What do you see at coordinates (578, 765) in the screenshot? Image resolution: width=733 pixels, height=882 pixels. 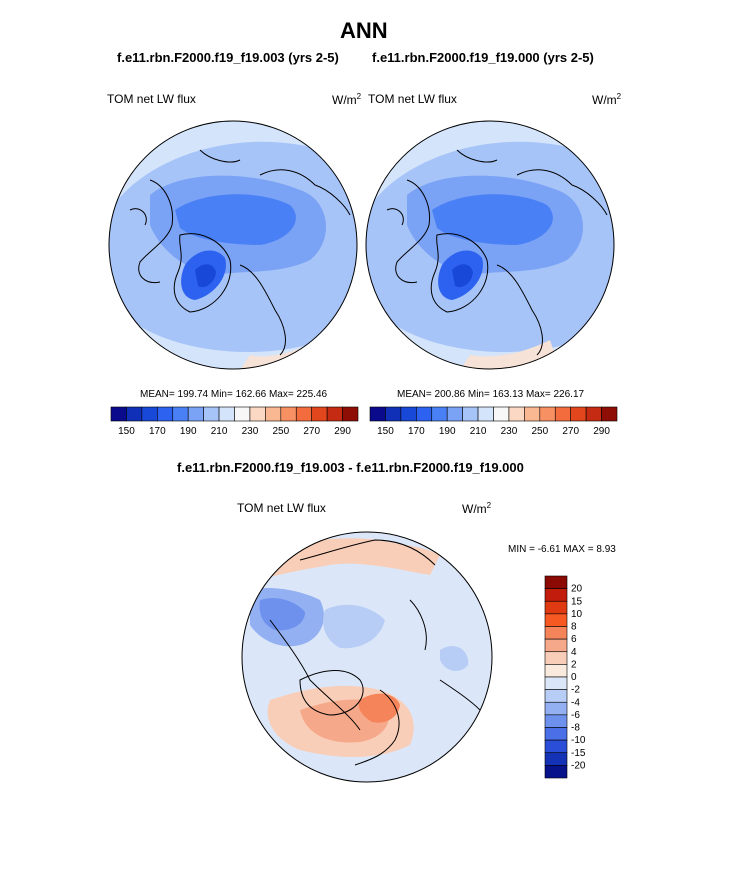 I see `colorbar-tick-label: -20` at bounding box center [578, 765].